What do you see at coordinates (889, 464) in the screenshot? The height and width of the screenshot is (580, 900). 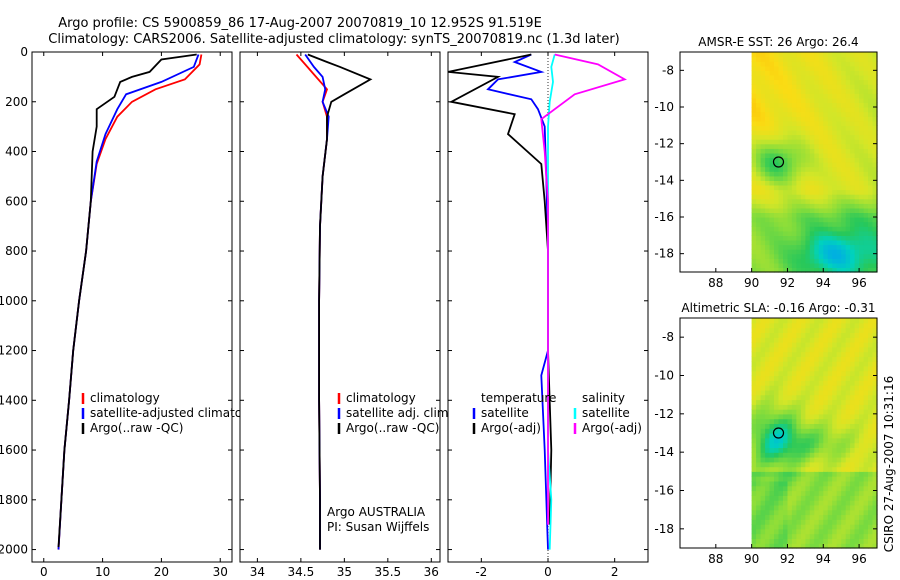 I see `side-timestamp-label: CSIRO 27-Aug-2007 10:31:16` at bounding box center [889, 464].